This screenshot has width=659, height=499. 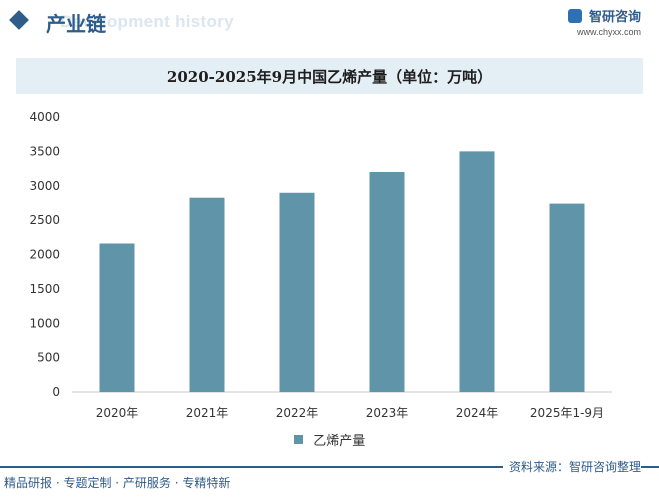 What do you see at coordinates (339, 441) in the screenshot?
I see `legend-label: 乙烯产量` at bounding box center [339, 441].